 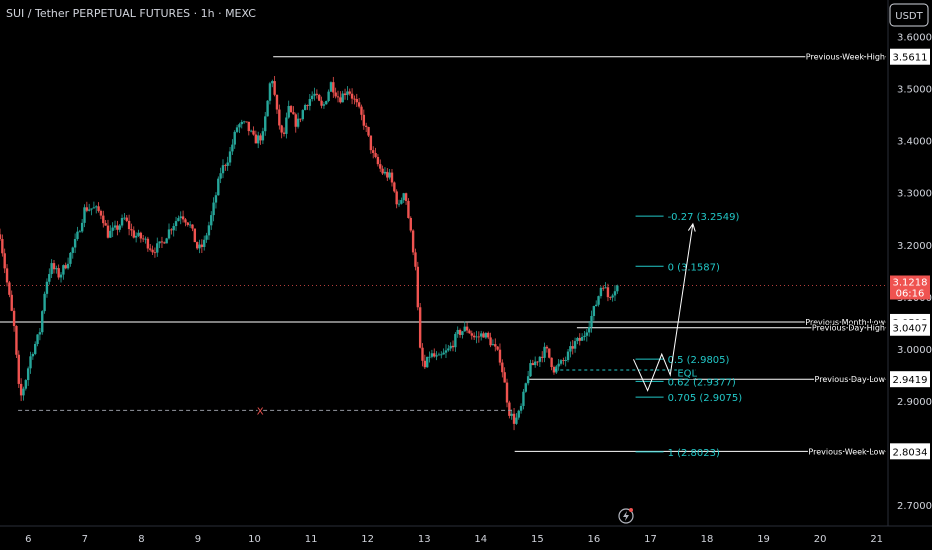 I want to click on x-tick-label: 14, so click(x=480, y=539).